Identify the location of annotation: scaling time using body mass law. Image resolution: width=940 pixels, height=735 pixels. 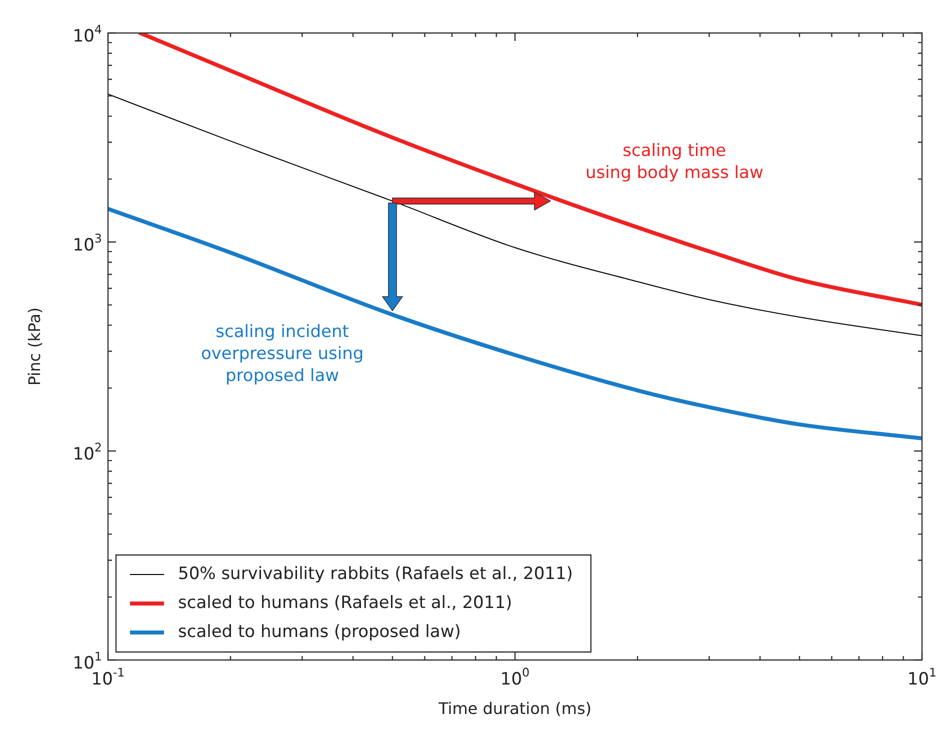
(674, 162).